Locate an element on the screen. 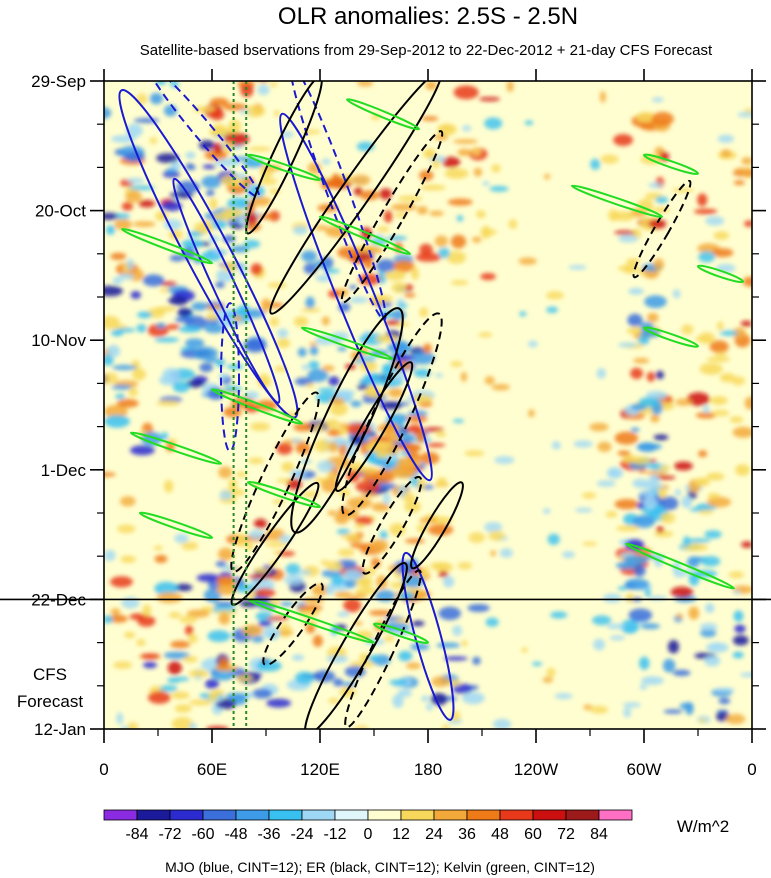 The width and height of the screenshot is (771, 878). colorbar-label-10: 36 is located at coordinates (467, 834).